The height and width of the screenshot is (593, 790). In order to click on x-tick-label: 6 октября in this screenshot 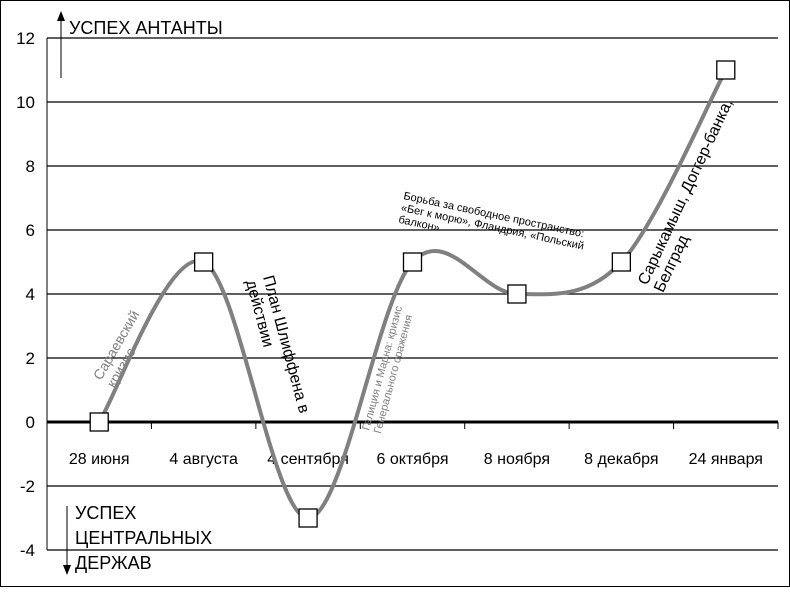, I will do `click(413, 459)`.